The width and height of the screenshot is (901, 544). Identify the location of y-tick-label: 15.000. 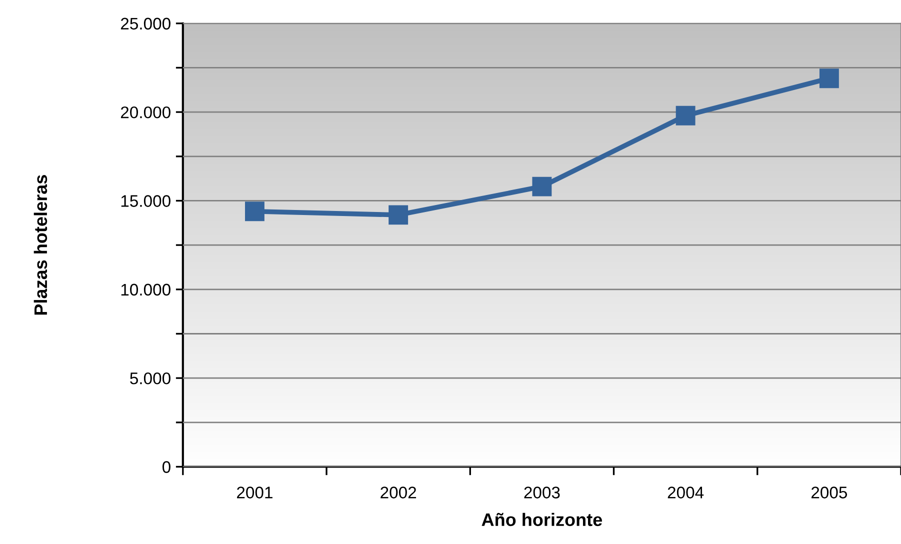
(145, 201).